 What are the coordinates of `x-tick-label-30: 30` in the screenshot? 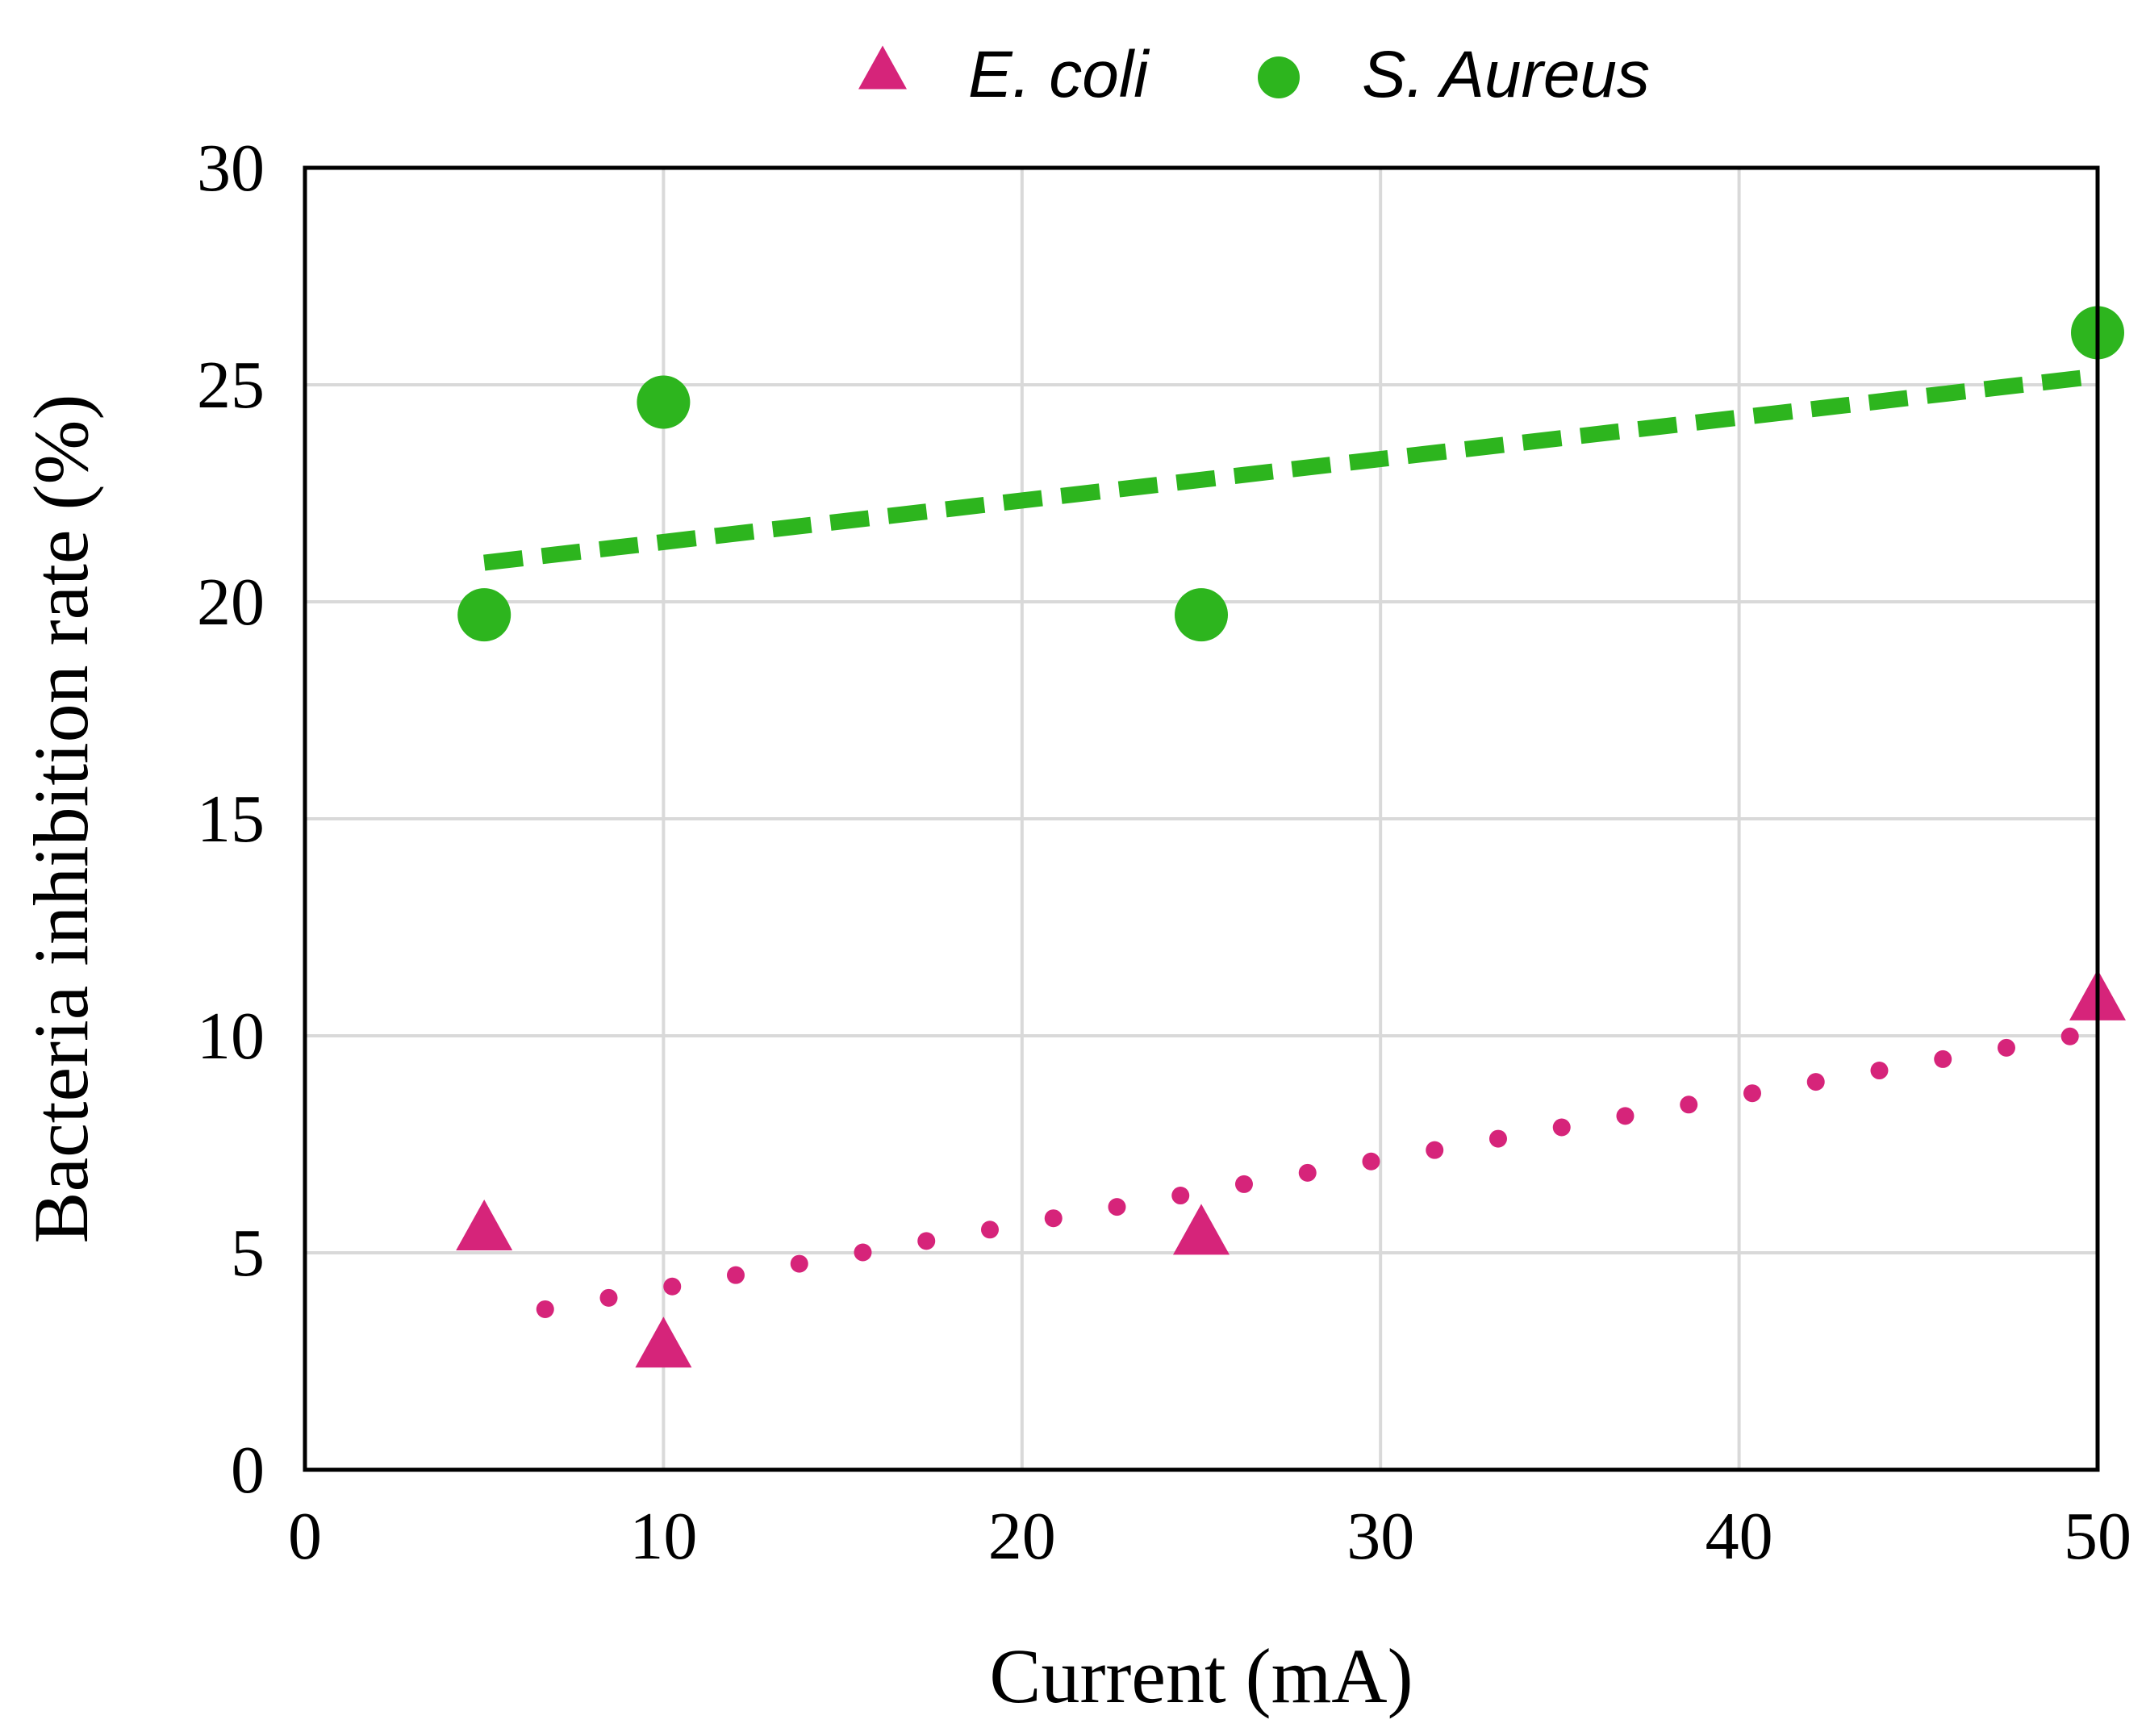 It's located at (1380, 1537).